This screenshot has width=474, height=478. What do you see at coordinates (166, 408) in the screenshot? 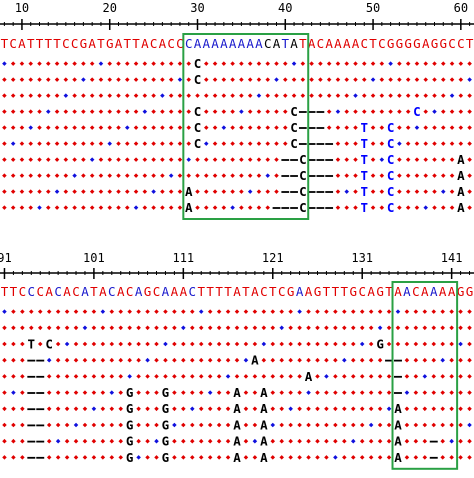
I see `variant-base: G` at bounding box center [166, 408].